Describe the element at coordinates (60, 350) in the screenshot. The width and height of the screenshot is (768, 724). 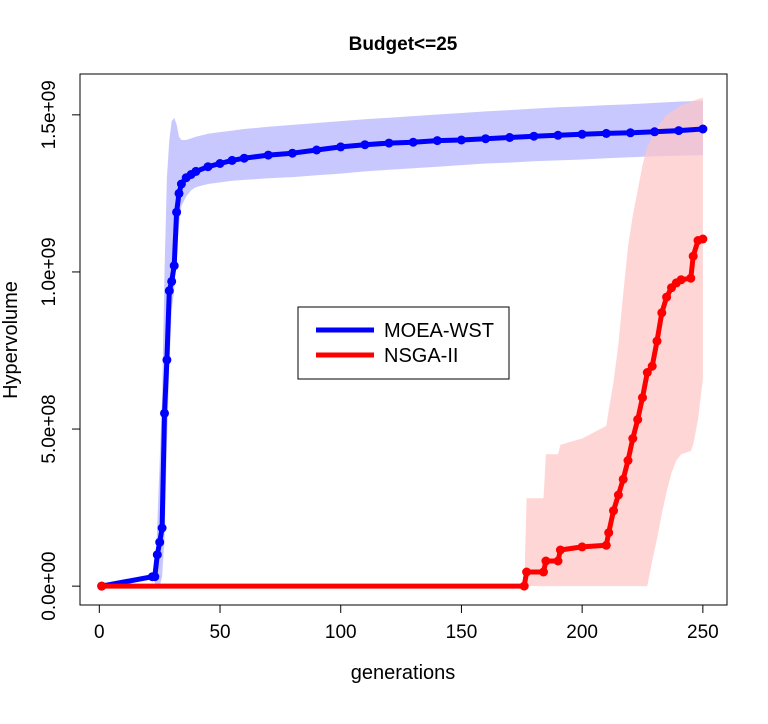
I see `y-axis: 0.0e+00 5.0e+08 1.0e+09 1.5e+09` at that location.